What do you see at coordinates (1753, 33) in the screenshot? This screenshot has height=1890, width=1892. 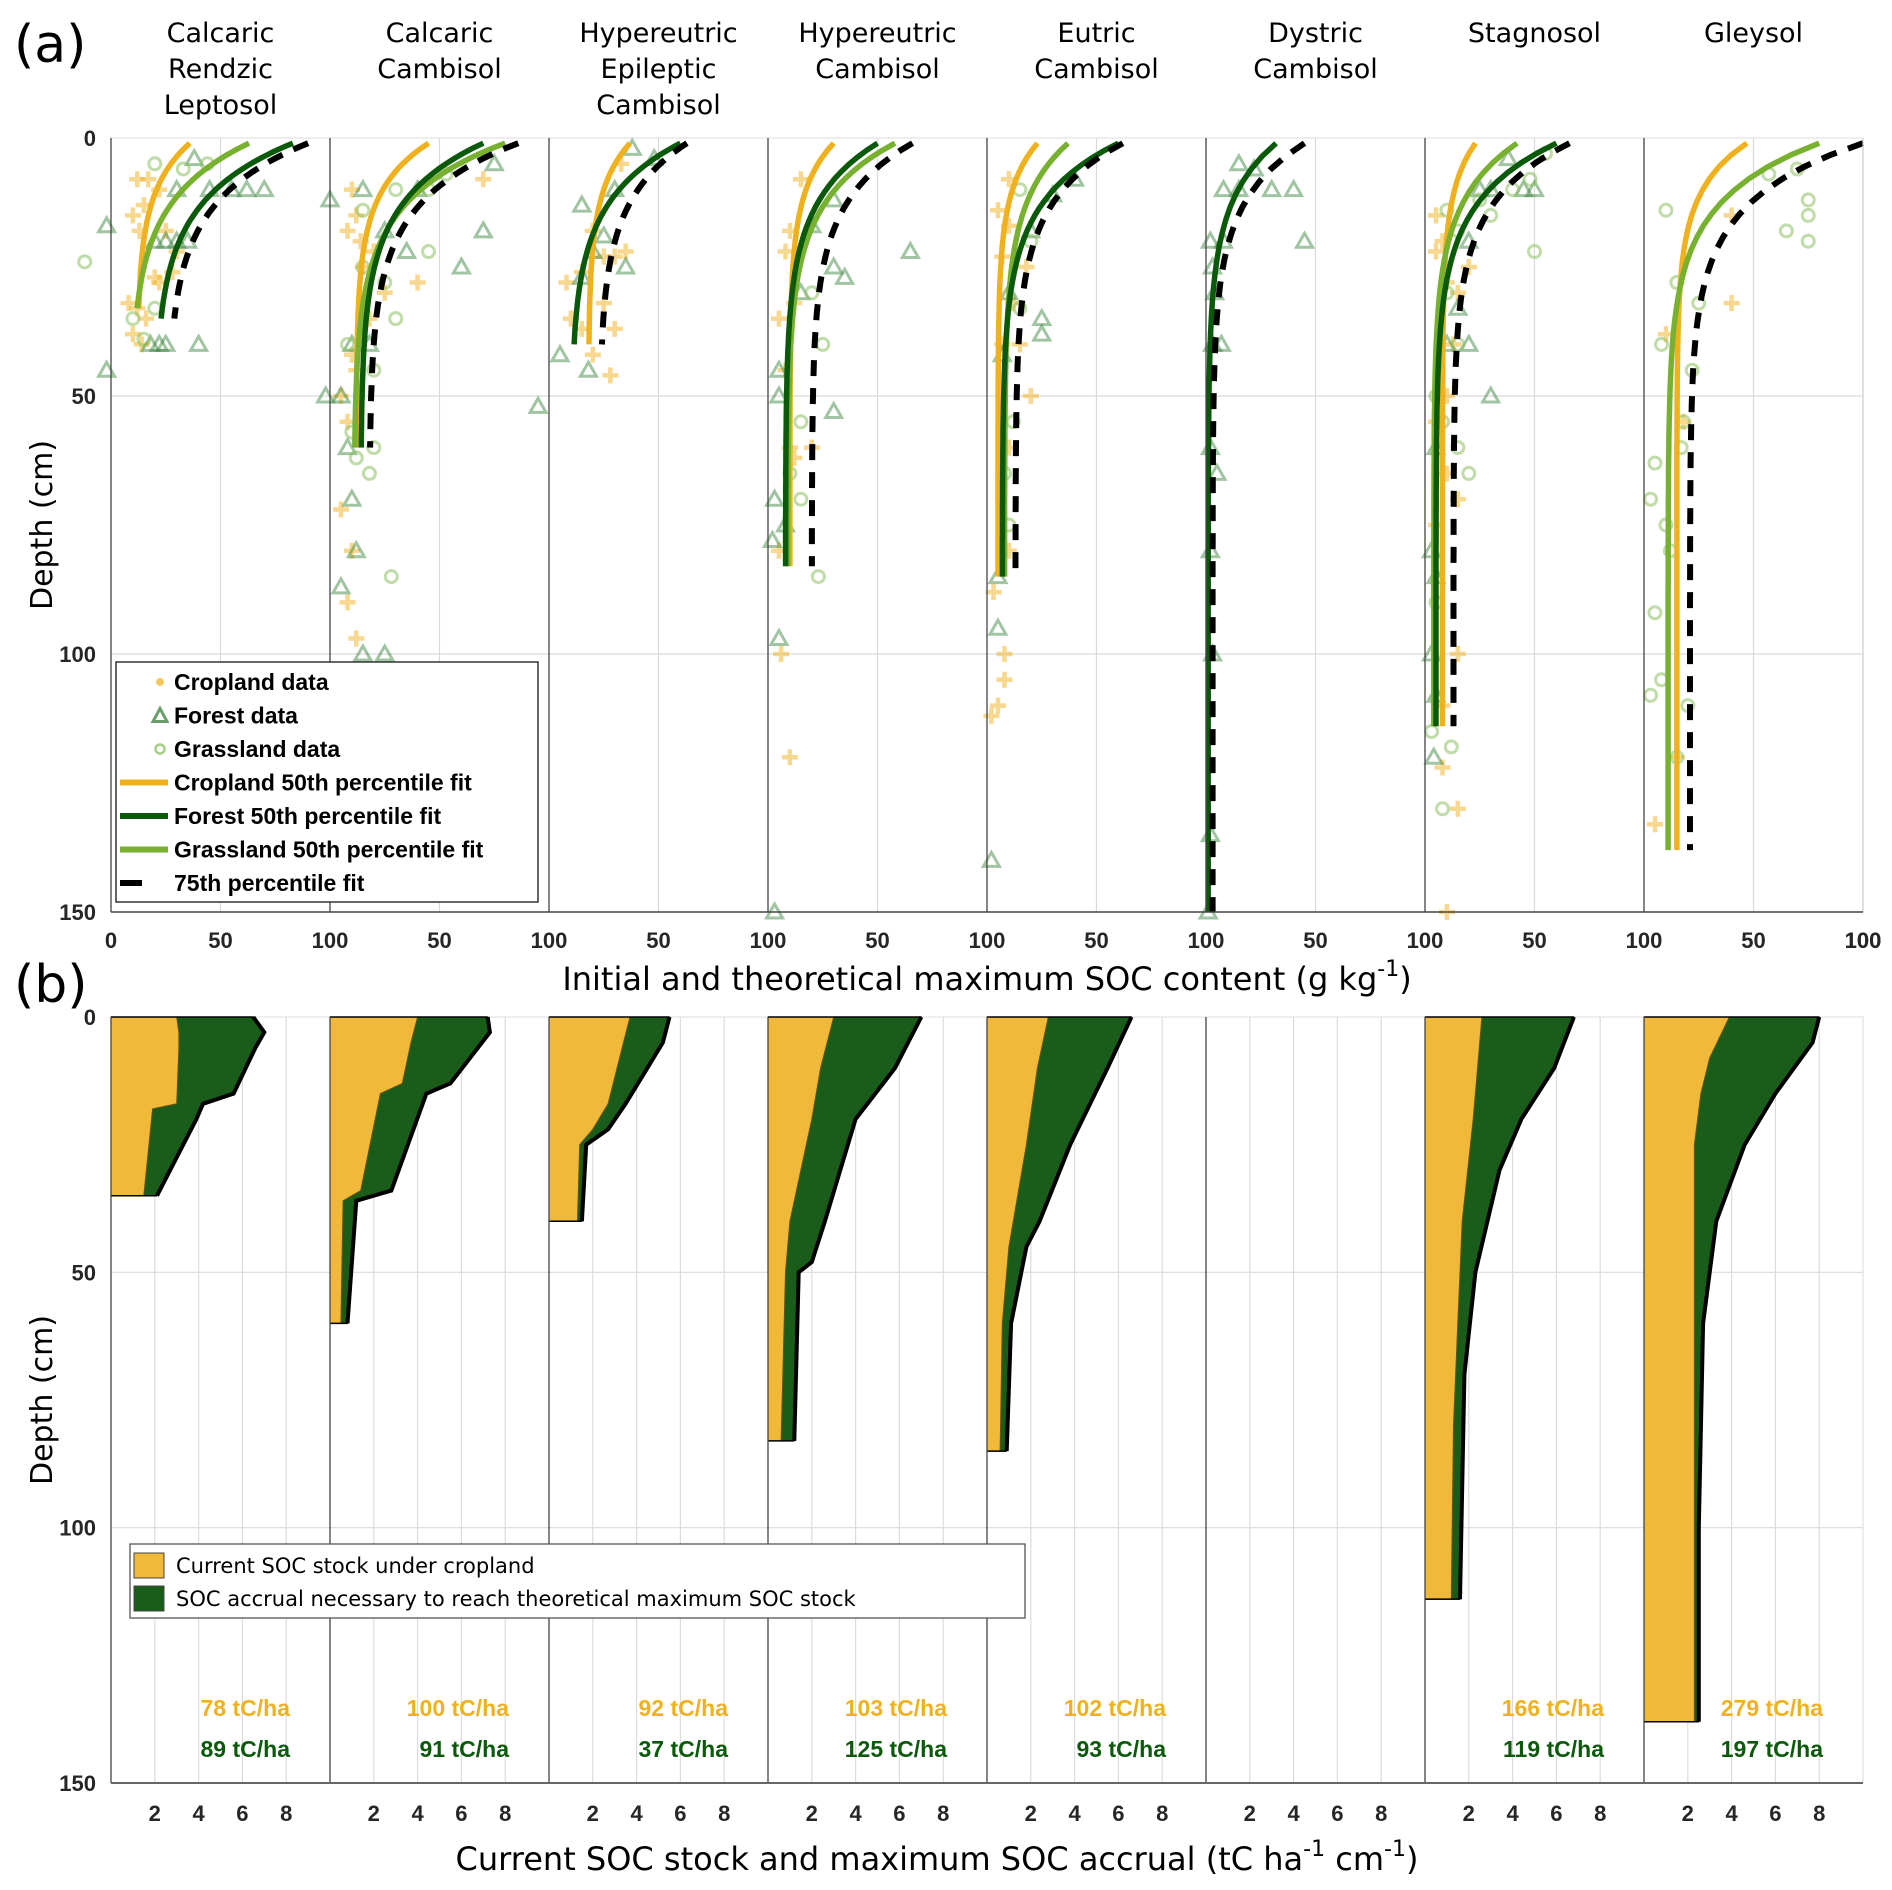 I see `panel-title: Gleysol` at bounding box center [1753, 33].